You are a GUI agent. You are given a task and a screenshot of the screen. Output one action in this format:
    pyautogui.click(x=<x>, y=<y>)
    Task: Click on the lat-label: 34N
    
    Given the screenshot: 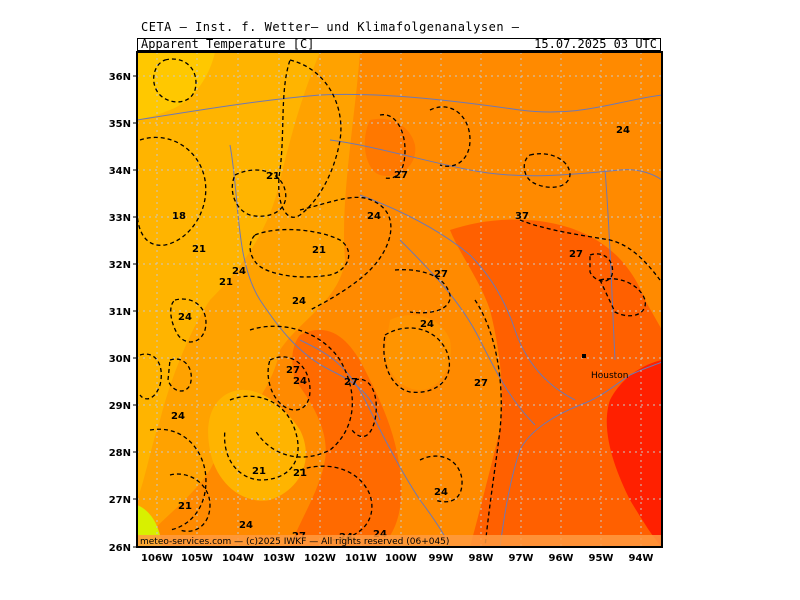 What is the action you would take?
    pyautogui.click(x=120, y=171)
    